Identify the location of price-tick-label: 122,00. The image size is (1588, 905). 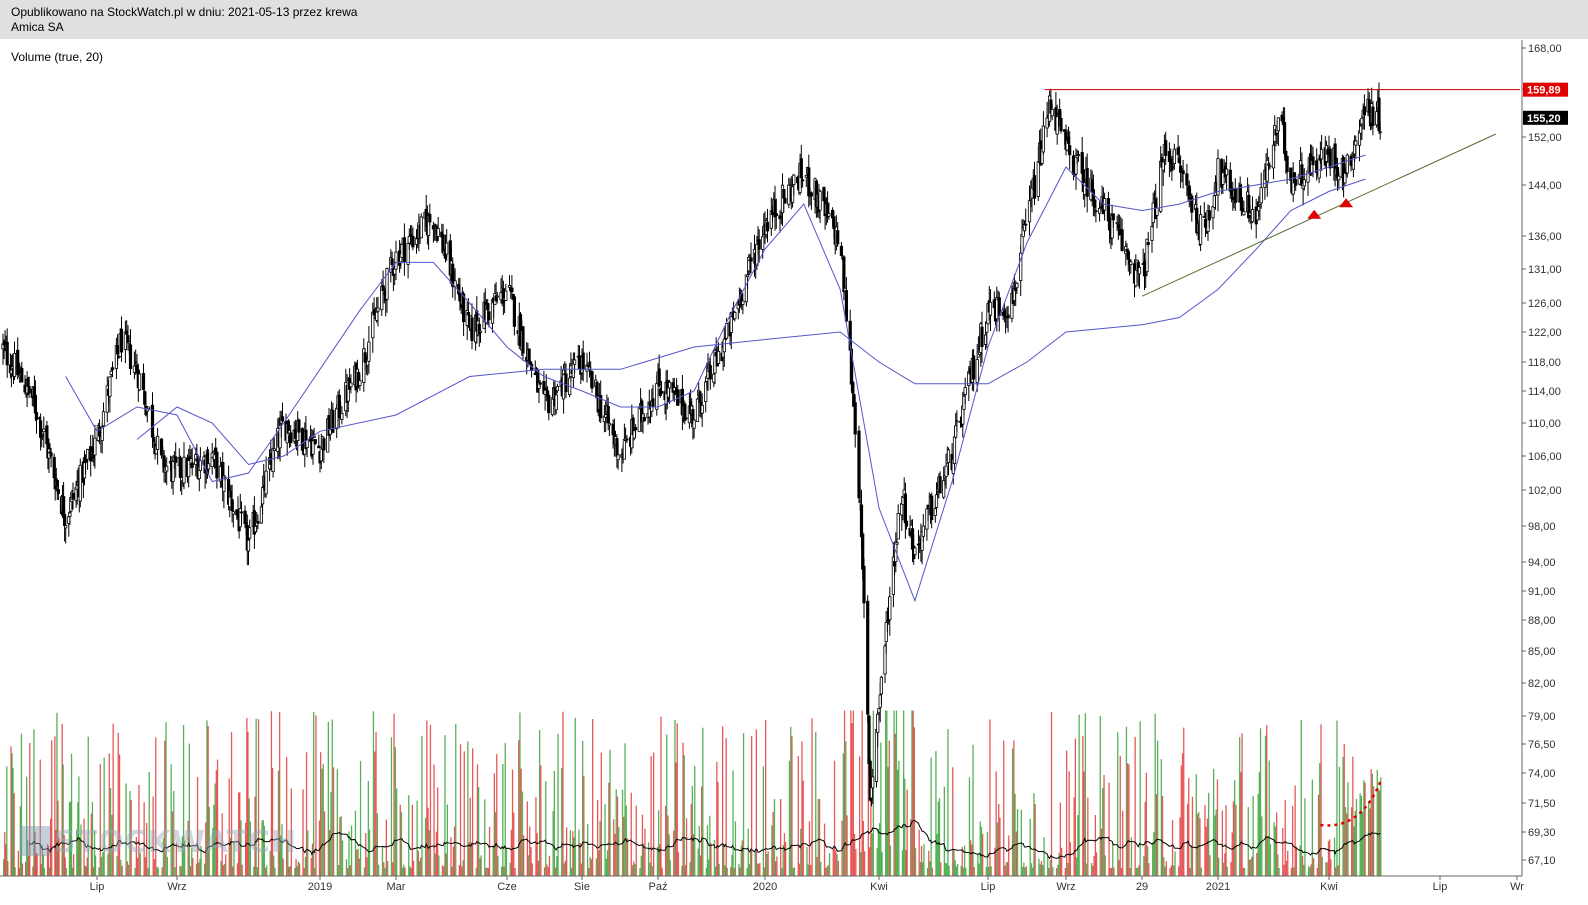
(1545, 333).